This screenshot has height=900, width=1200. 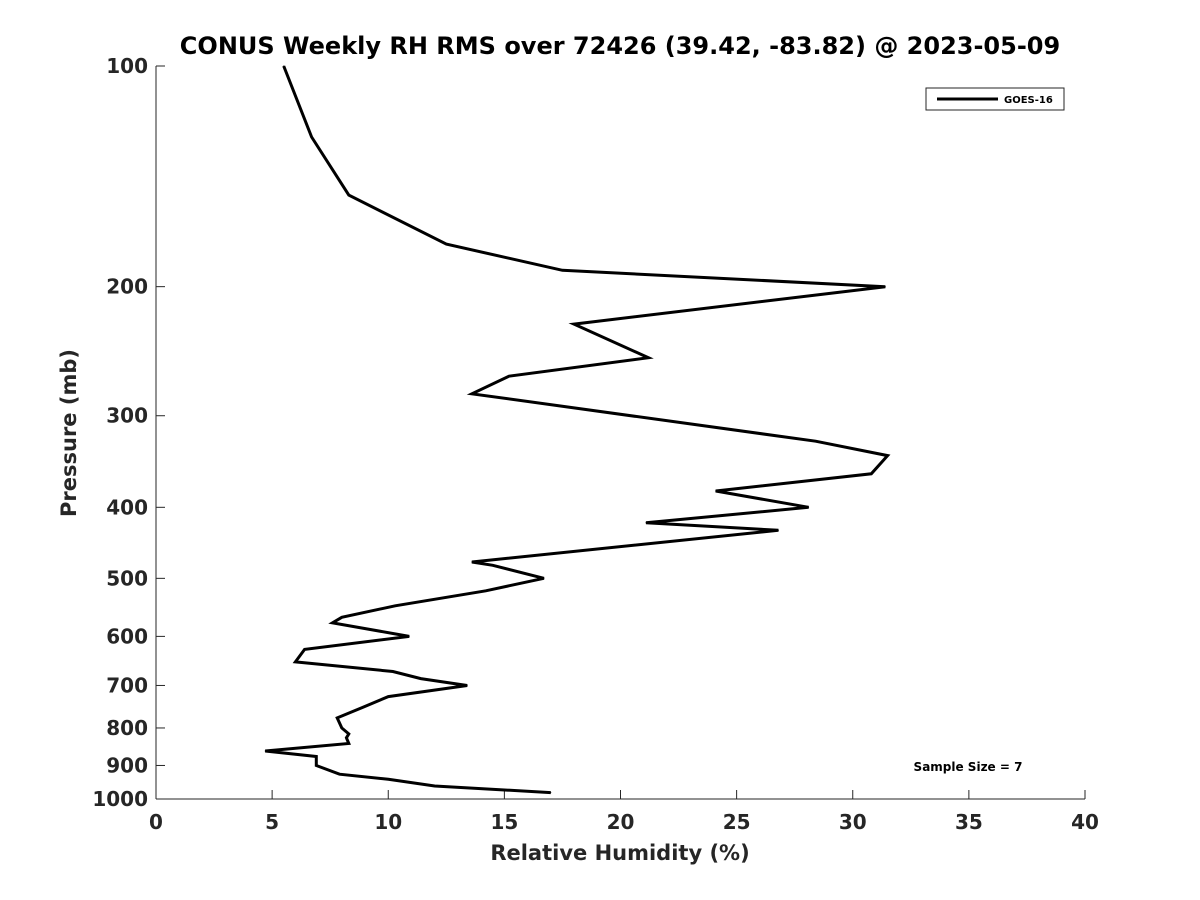 What do you see at coordinates (1028, 100) in the screenshot?
I see `legend-label: GOES-16` at bounding box center [1028, 100].